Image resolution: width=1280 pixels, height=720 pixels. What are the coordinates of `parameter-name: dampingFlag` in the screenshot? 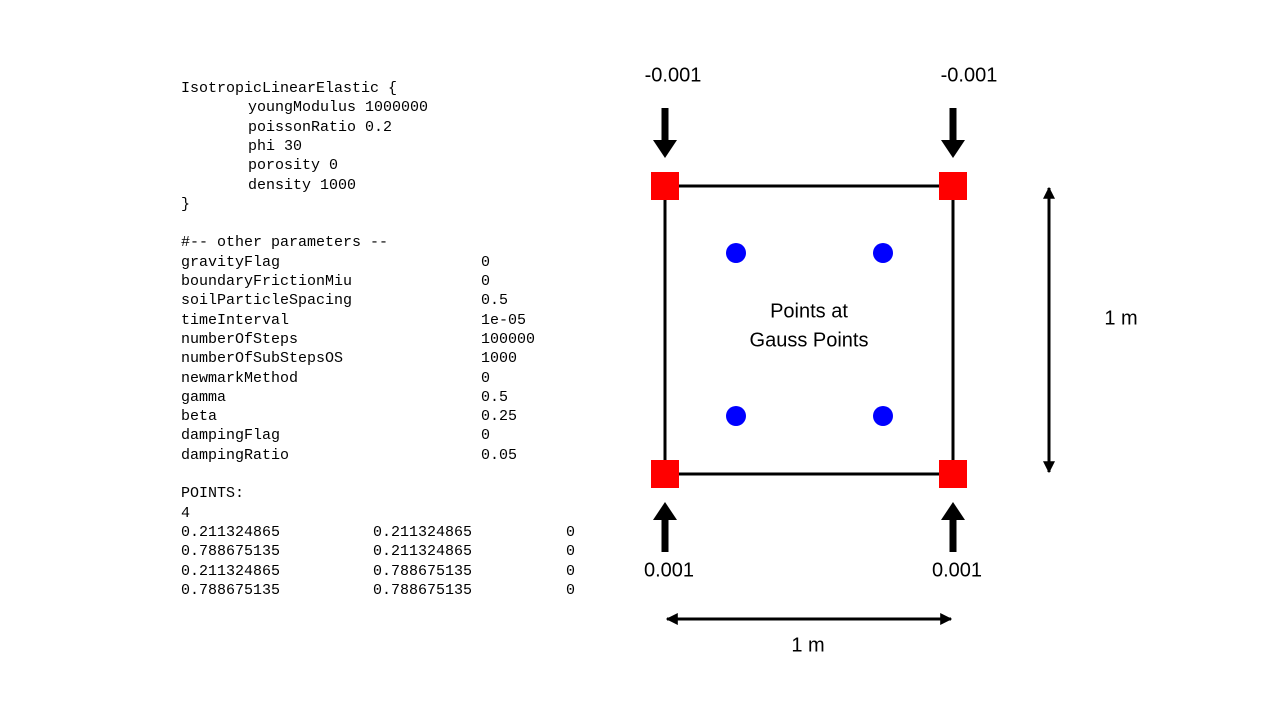 It's located at (231, 436).